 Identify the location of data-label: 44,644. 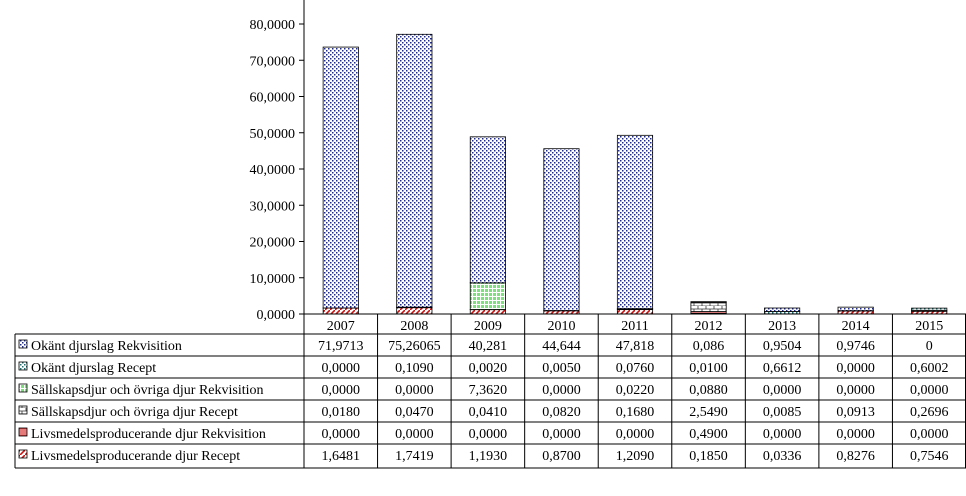
(561, 346).